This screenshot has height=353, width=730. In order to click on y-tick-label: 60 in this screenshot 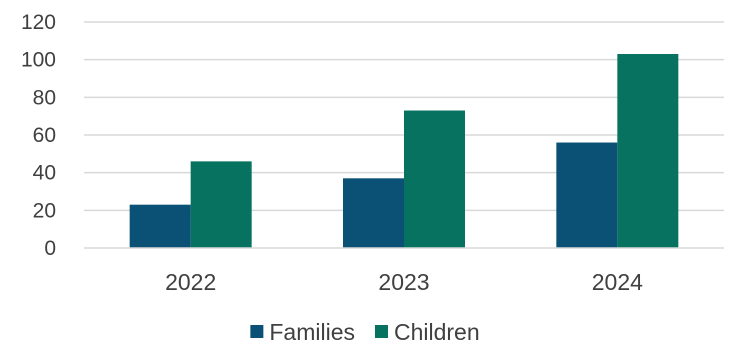, I will do `click(44, 135)`.